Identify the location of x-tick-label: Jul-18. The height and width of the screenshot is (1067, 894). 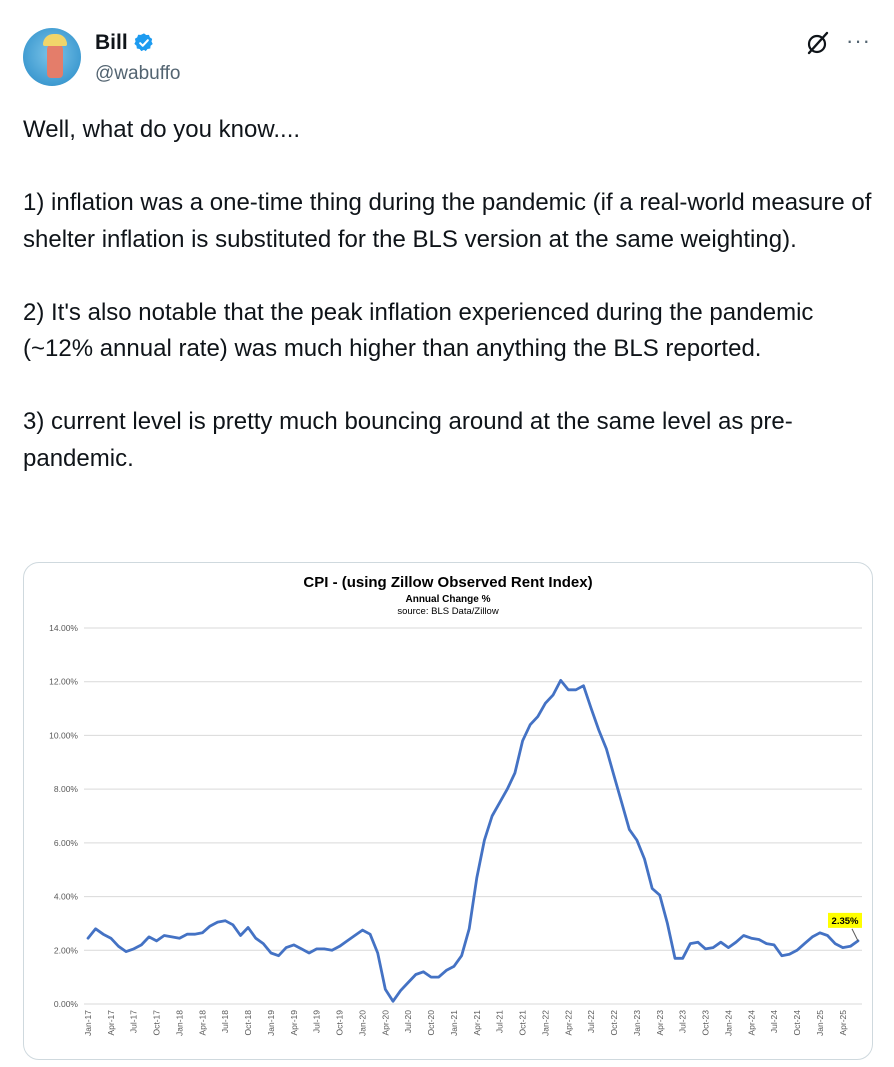
(225, 1021).